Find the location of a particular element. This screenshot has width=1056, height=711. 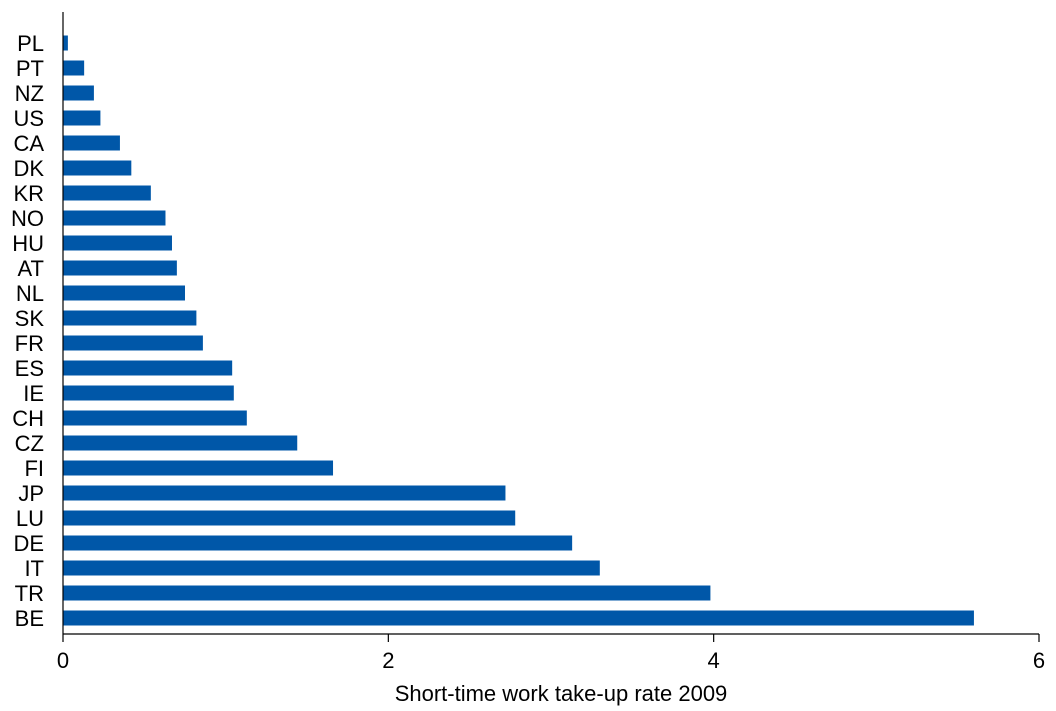

x-tick-label-4: 4 is located at coordinates (714, 660).